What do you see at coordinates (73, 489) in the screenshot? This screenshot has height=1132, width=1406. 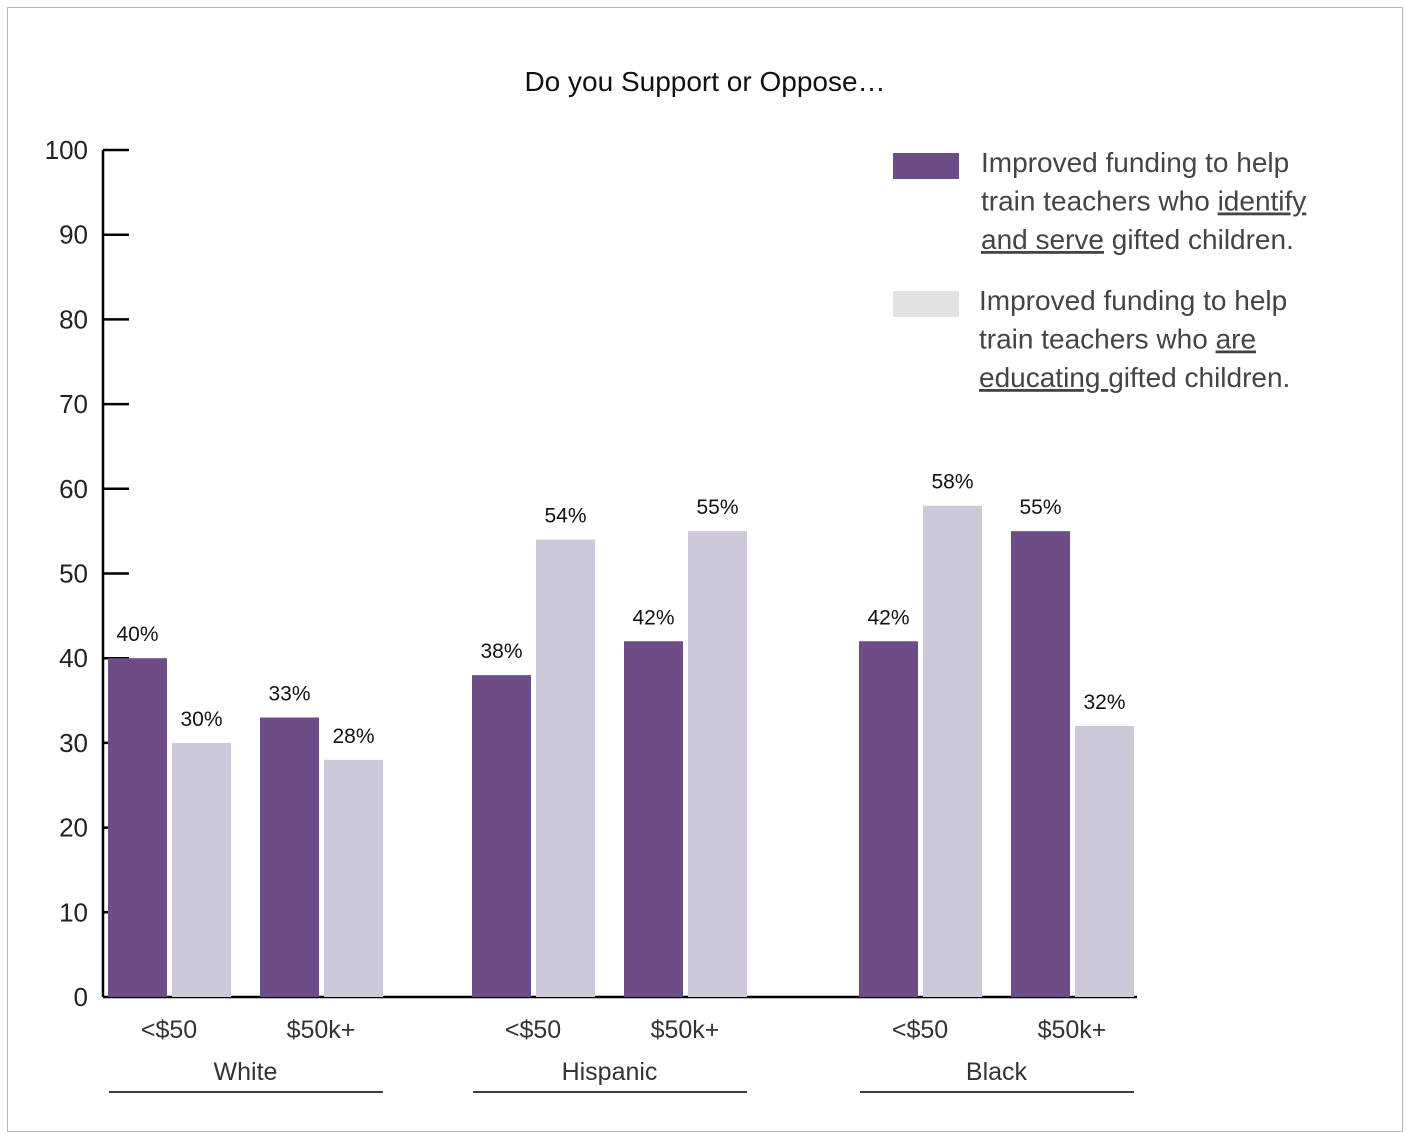 I see `y-tick-label: 60` at bounding box center [73, 489].